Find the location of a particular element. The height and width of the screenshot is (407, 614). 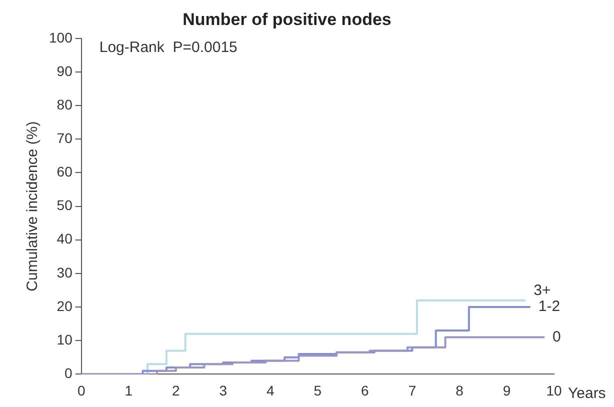

y-tick-label: 60 is located at coordinates (64, 172).